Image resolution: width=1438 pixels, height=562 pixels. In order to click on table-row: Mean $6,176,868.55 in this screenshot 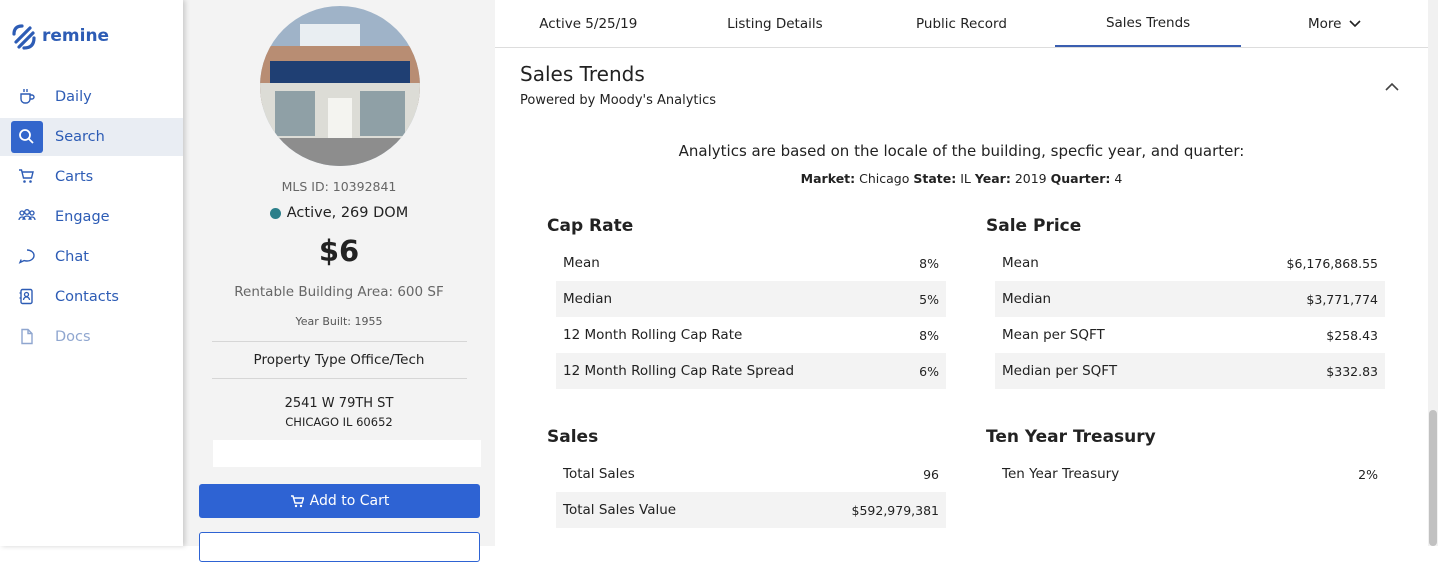, I will do `click(1190, 263)`.